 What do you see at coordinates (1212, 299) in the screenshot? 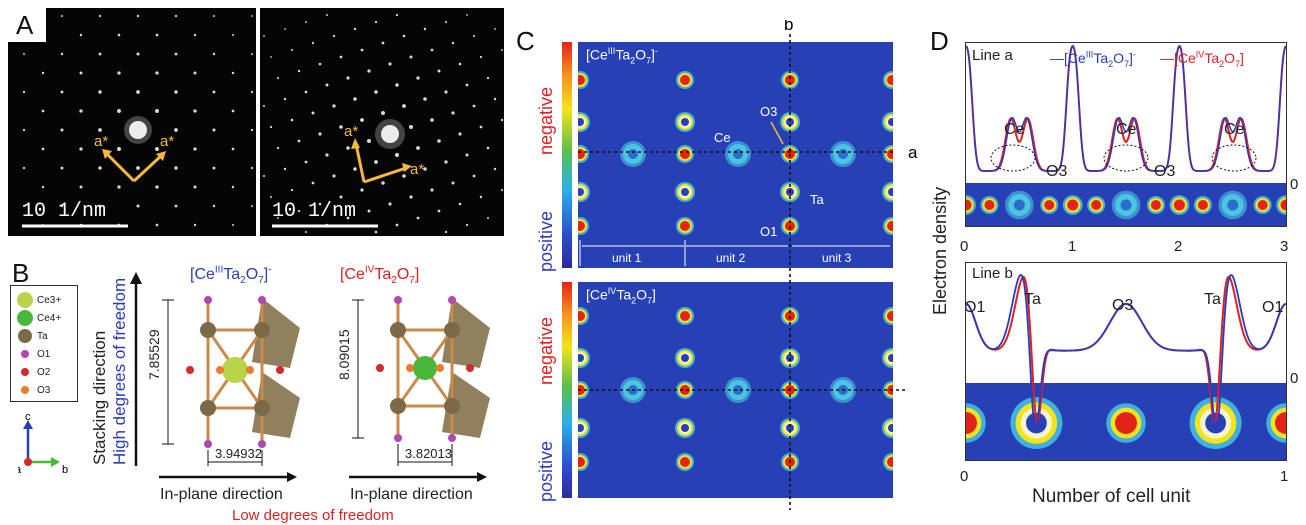
I see `ta-label-right: Ta` at bounding box center [1212, 299].